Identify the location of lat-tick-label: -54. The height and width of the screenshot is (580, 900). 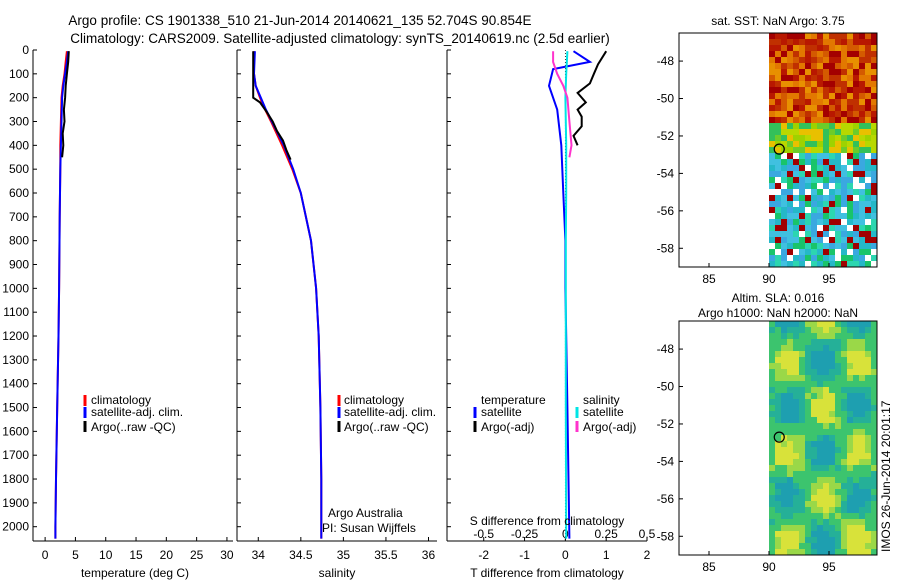
(666, 461).